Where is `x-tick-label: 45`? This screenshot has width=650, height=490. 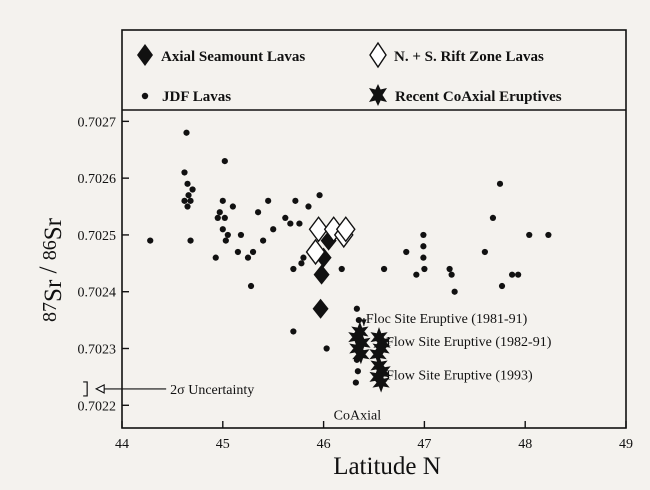 x-tick-label: 45 is located at coordinates (223, 444).